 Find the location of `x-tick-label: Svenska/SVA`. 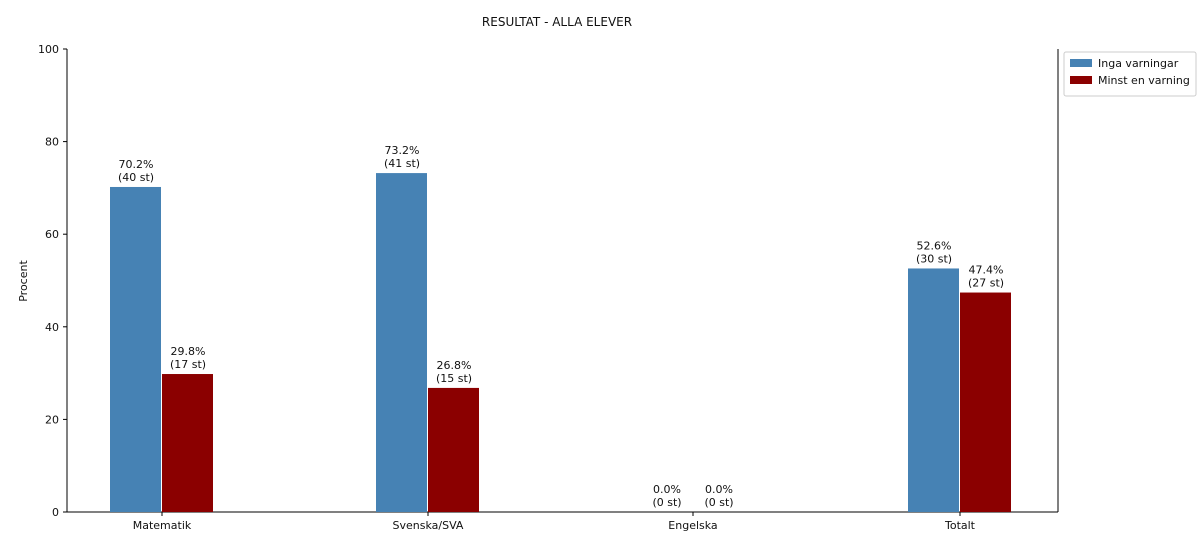

x-tick-label: Svenska/SVA is located at coordinates (428, 525).